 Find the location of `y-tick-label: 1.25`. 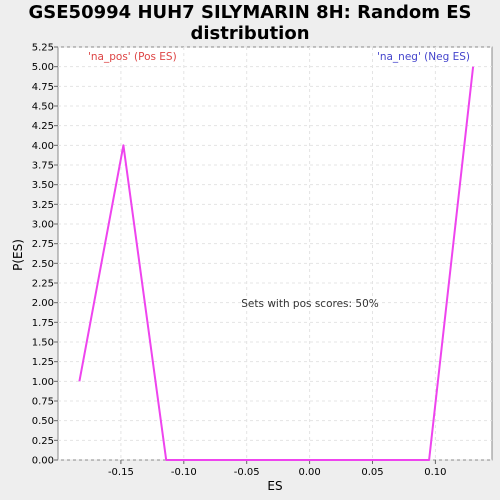

y-tick-label: 1.25 is located at coordinates (43, 362).